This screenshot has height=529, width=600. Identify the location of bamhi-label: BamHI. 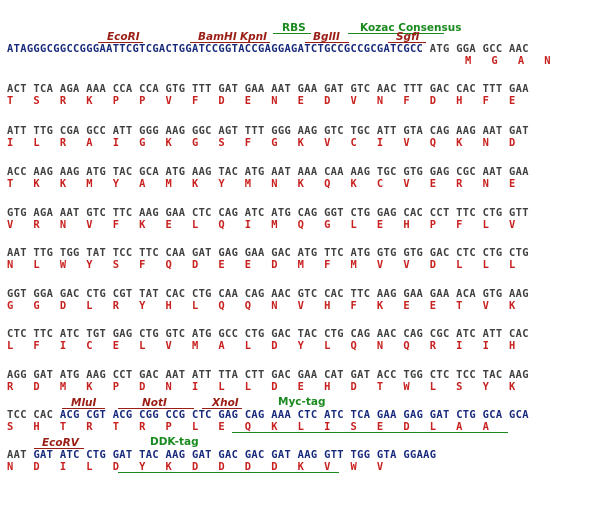
(217, 37).